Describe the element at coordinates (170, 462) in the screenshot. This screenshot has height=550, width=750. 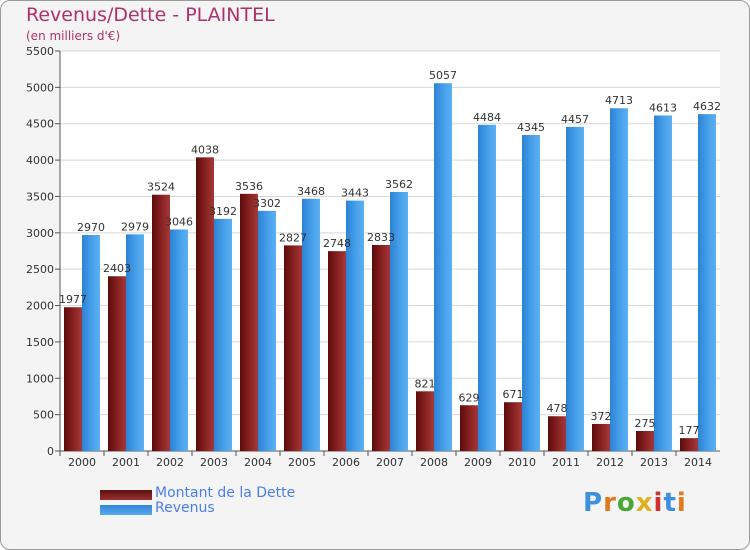
I see `x-tick-label: 2002` at that location.